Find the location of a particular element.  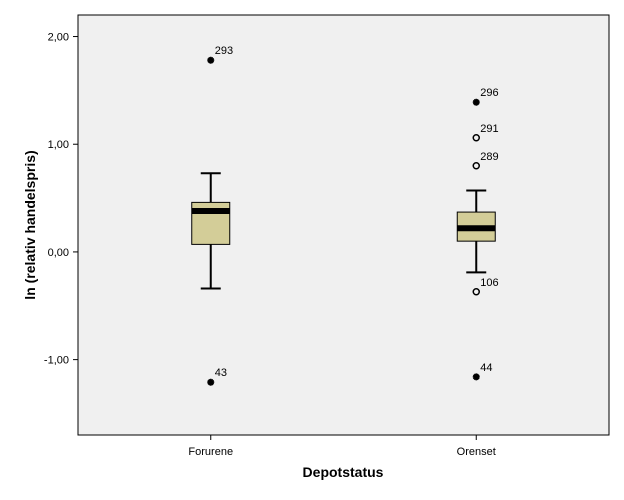

outlier-label: 293 is located at coordinates (224, 51).